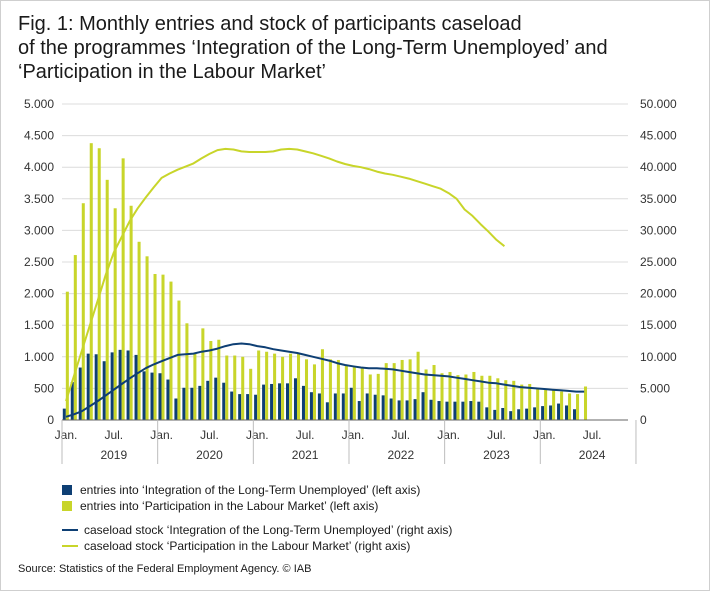 The image size is (710, 591). I want to click on y-right-tick-label: 20.000, so click(658, 294).